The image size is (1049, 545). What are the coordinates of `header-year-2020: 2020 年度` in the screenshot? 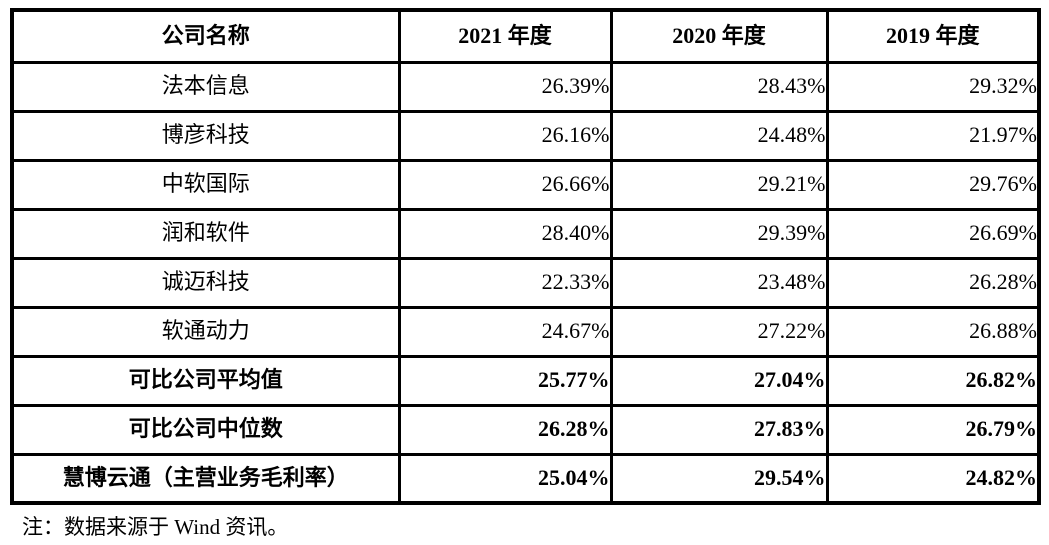 It's located at (719, 36).